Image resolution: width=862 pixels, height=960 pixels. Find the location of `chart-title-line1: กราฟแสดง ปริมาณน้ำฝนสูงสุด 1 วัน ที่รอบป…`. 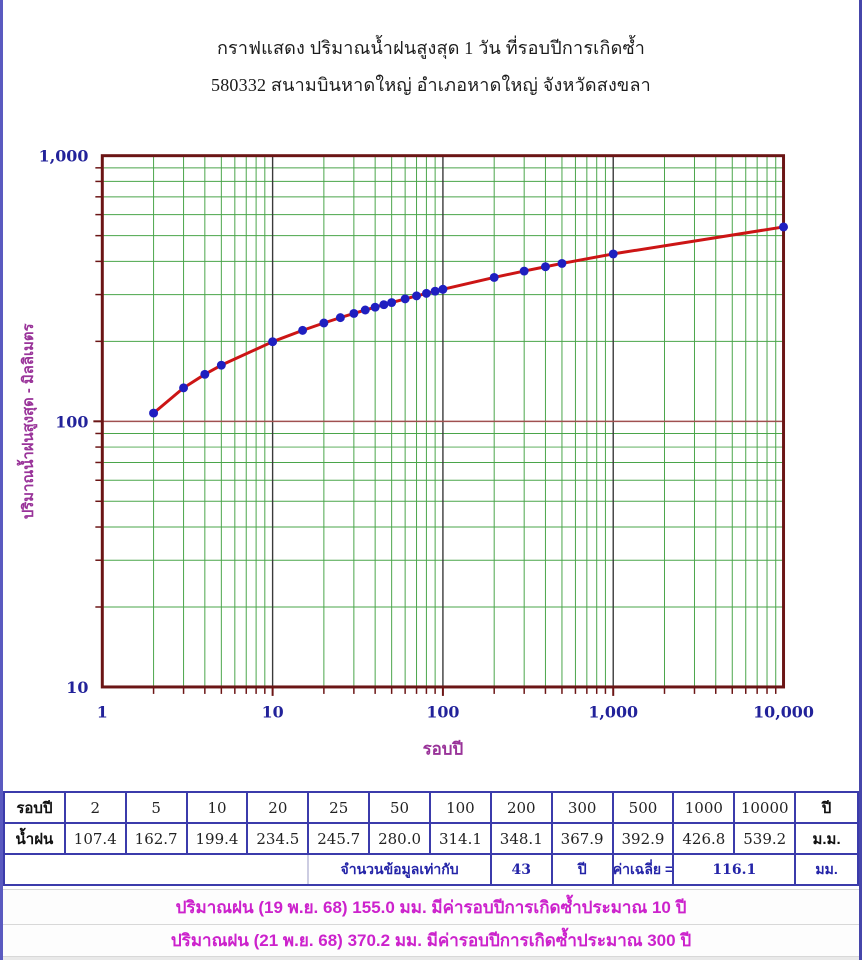

chart-title-line1: กราฟแสดง ปริมาณน้ำฝนสูงสุด 1 วัน ที่รอบป… is located at coordinates (431, 48).